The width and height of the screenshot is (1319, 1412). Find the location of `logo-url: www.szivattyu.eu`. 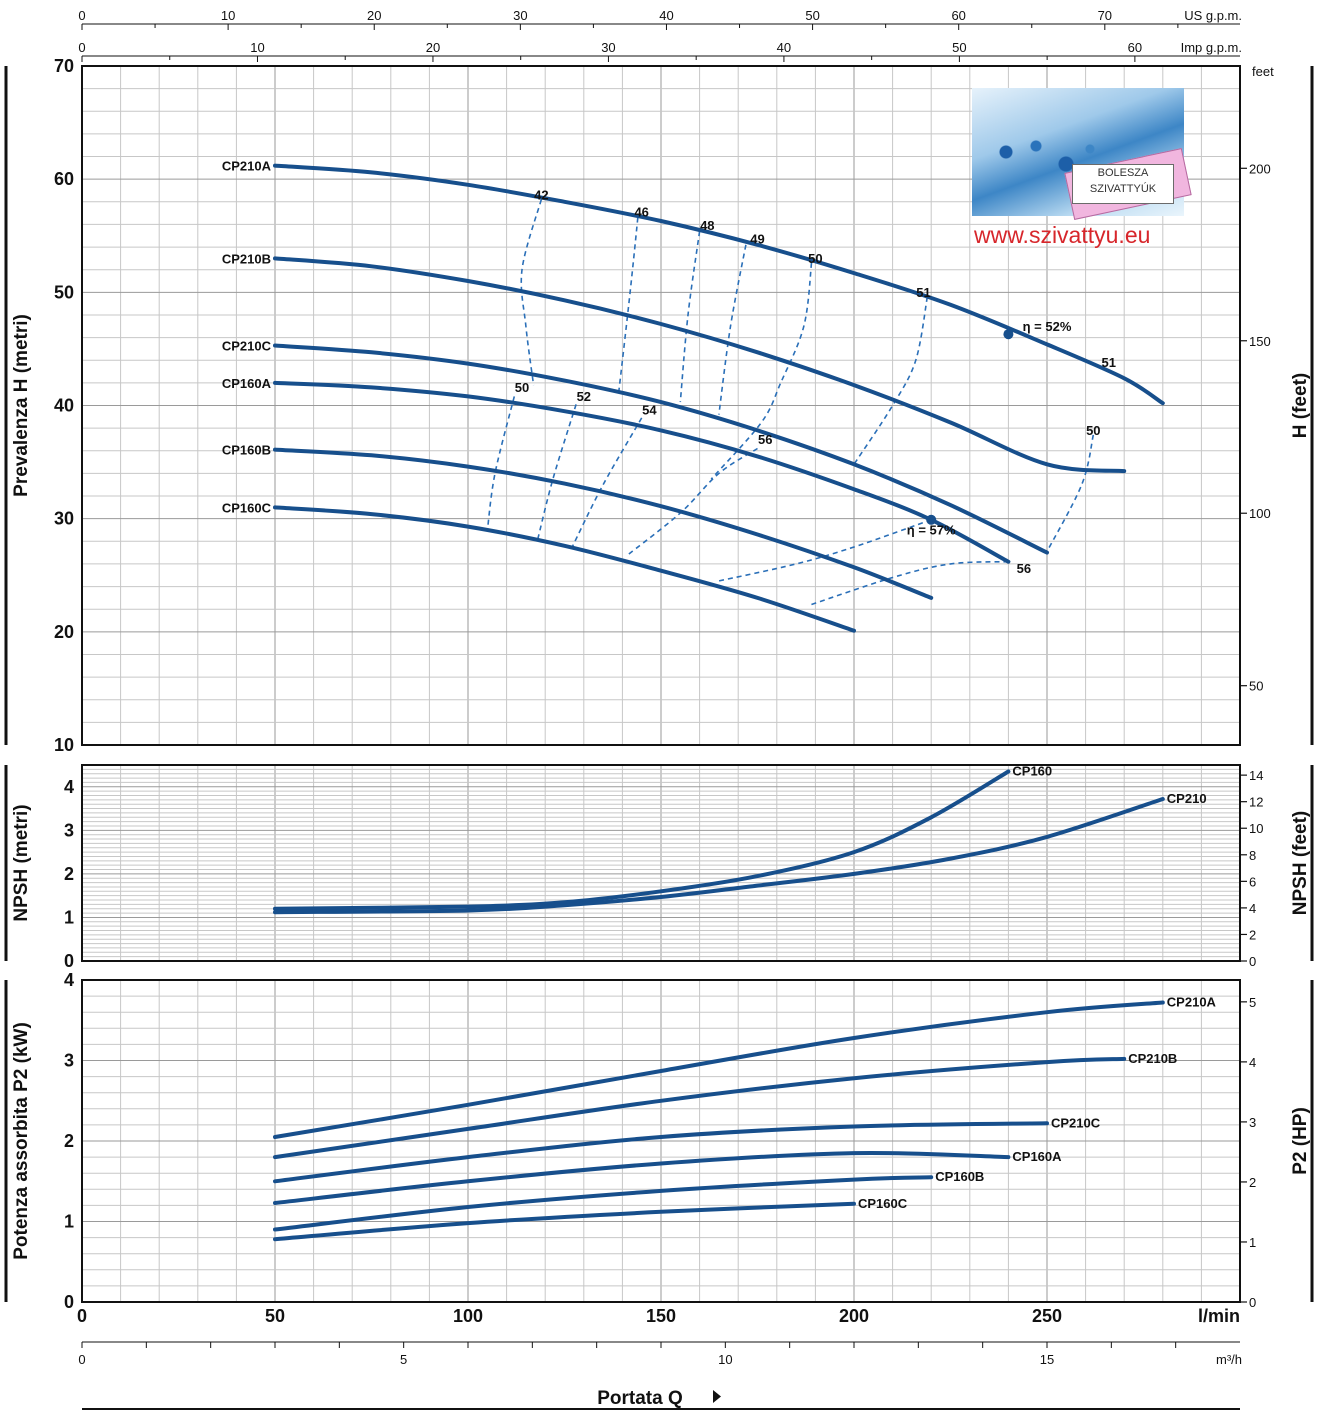

logo-url: www.szivattyu.eu is located at coordinates (1062, 235).